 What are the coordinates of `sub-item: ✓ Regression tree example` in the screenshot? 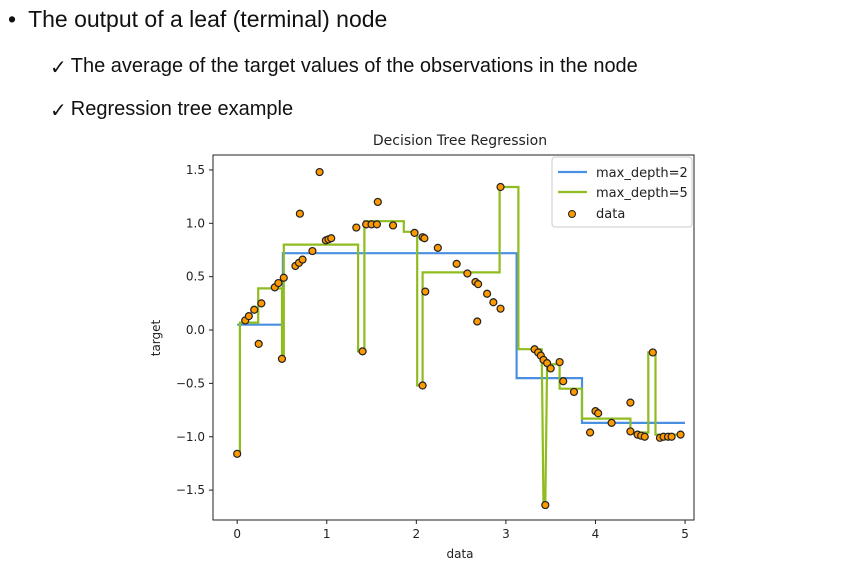 It's located at (171, 110).